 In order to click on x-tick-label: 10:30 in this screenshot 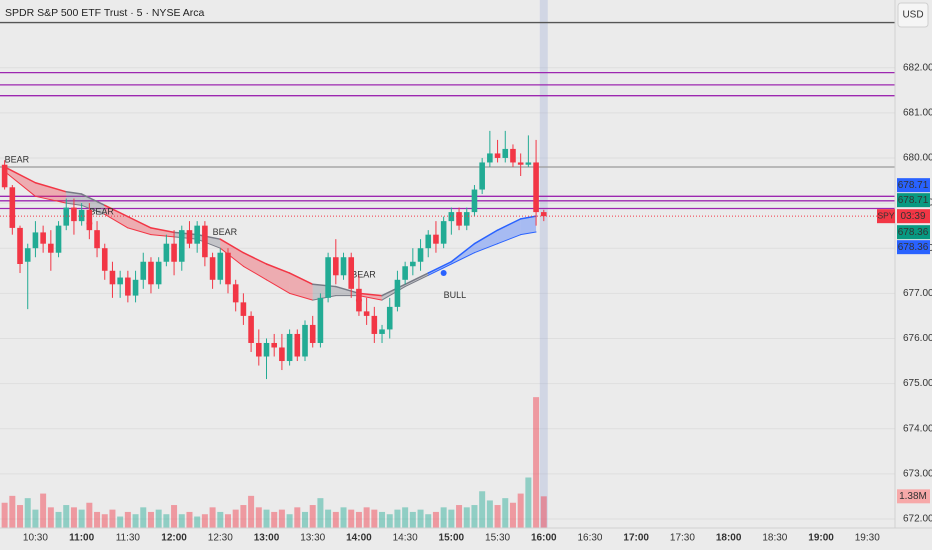, I will do `click(35, 538)`.